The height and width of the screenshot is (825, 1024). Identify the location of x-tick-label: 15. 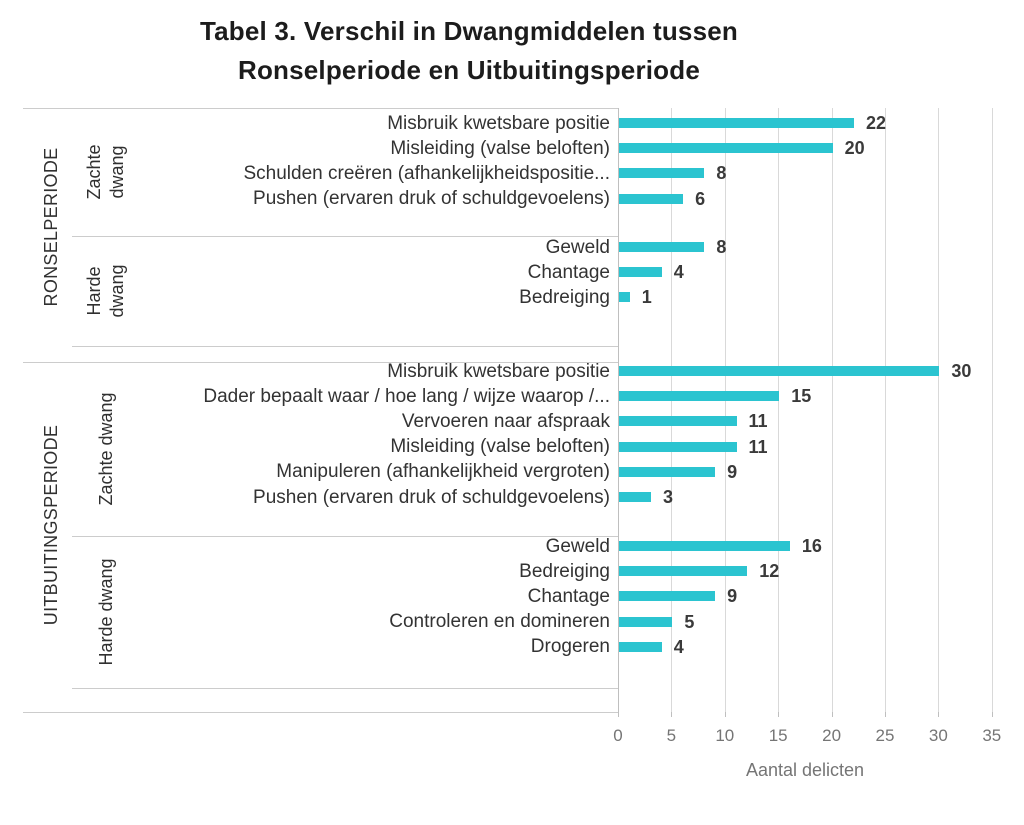
(778, 735).